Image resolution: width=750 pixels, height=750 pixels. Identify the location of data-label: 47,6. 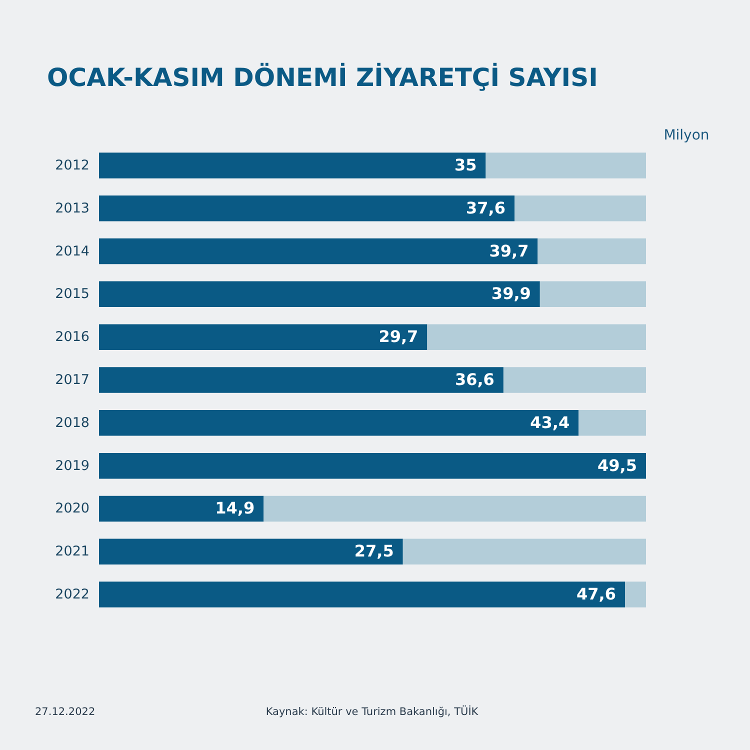
(596, 594).